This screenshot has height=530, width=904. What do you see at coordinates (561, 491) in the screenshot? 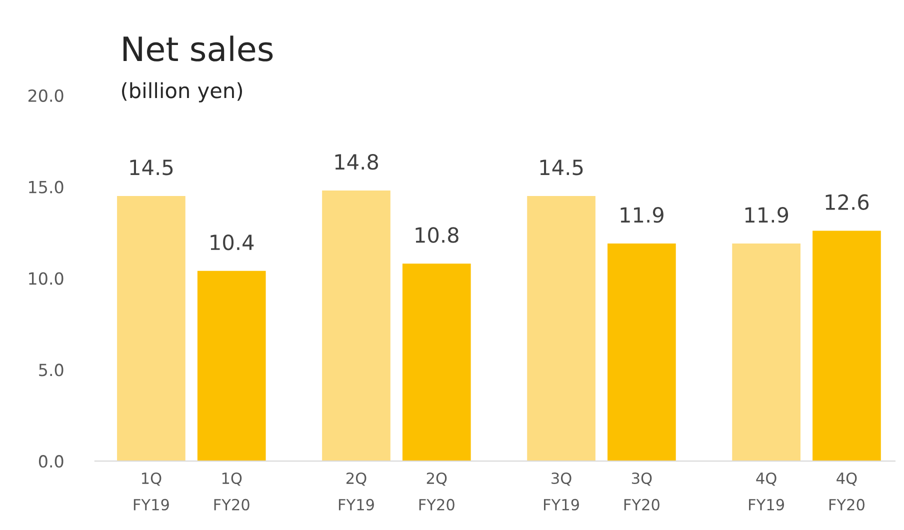
I see `x-tick-label: 3Q FY19` at bounding box center [561, 491].